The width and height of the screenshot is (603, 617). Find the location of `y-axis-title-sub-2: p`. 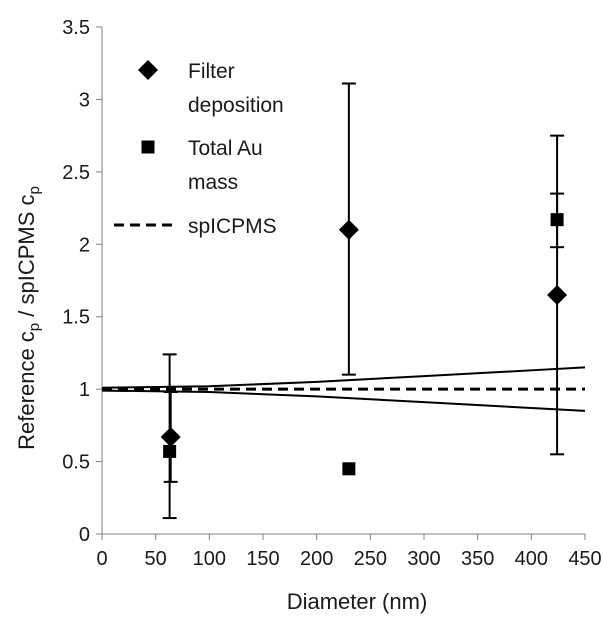

y-axis-title-sub-2: p is located at coordinates (34, 190).